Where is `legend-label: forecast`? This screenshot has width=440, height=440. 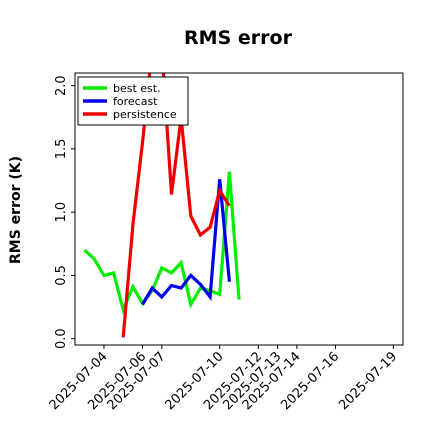 legend-label: forecast is located at coordinates (135, 101).